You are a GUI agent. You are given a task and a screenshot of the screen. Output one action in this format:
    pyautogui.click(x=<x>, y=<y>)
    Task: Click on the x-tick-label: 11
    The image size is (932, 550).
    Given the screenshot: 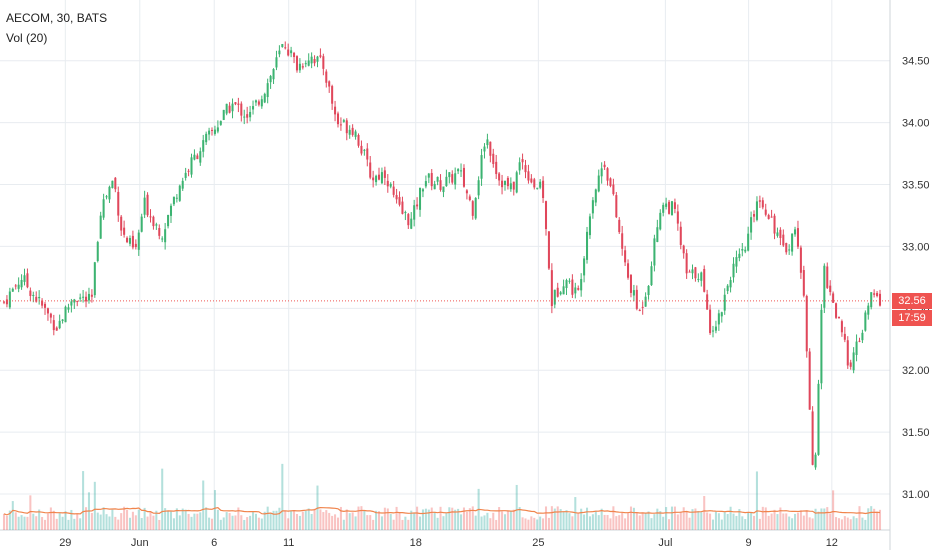 What is the action you would take?
    pyautogui.click(x=288, y=543)
    